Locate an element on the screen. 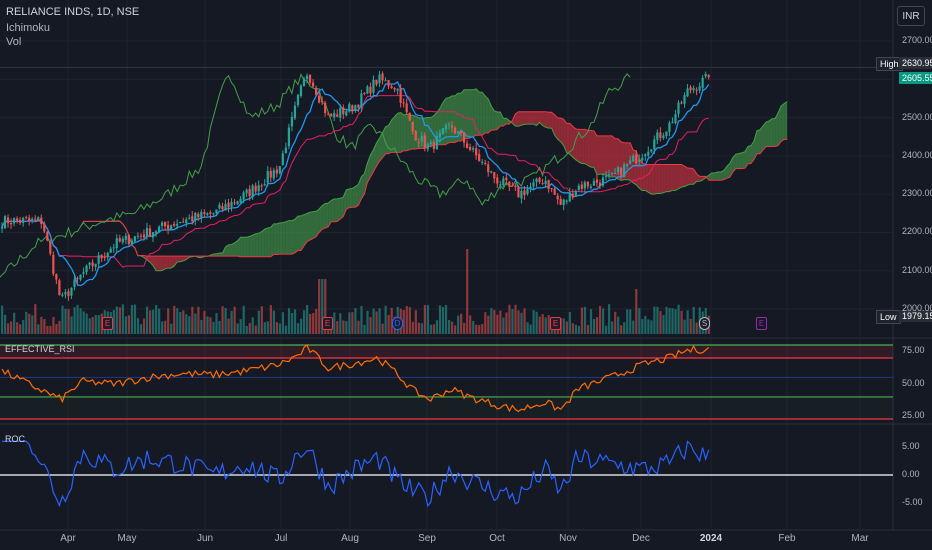 The image size is (932, 550). currency-button: INR is located at coordinates (911, 16).